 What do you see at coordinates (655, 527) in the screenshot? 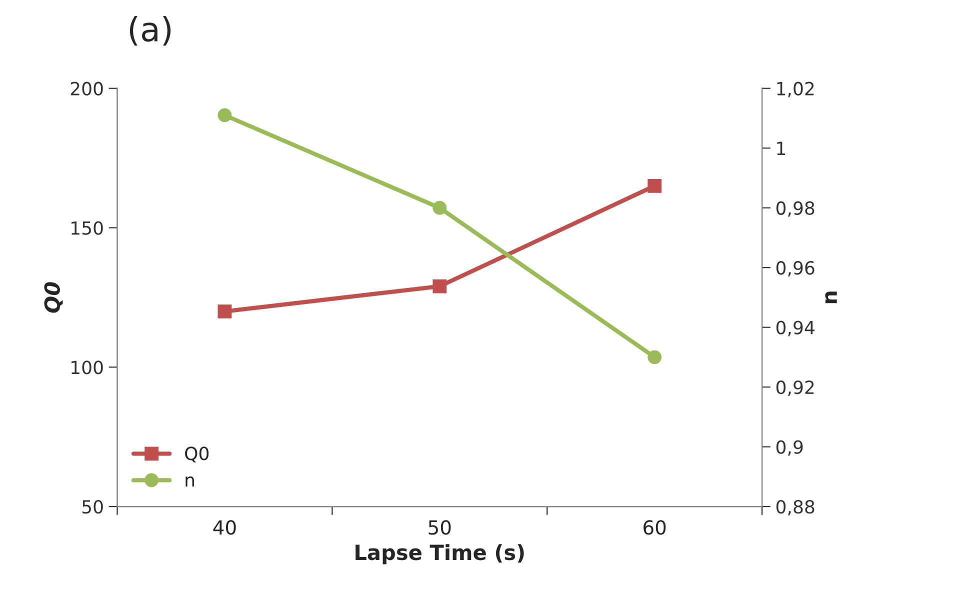
I see `x-tick-label: 60` at bounding box center [655, 527].